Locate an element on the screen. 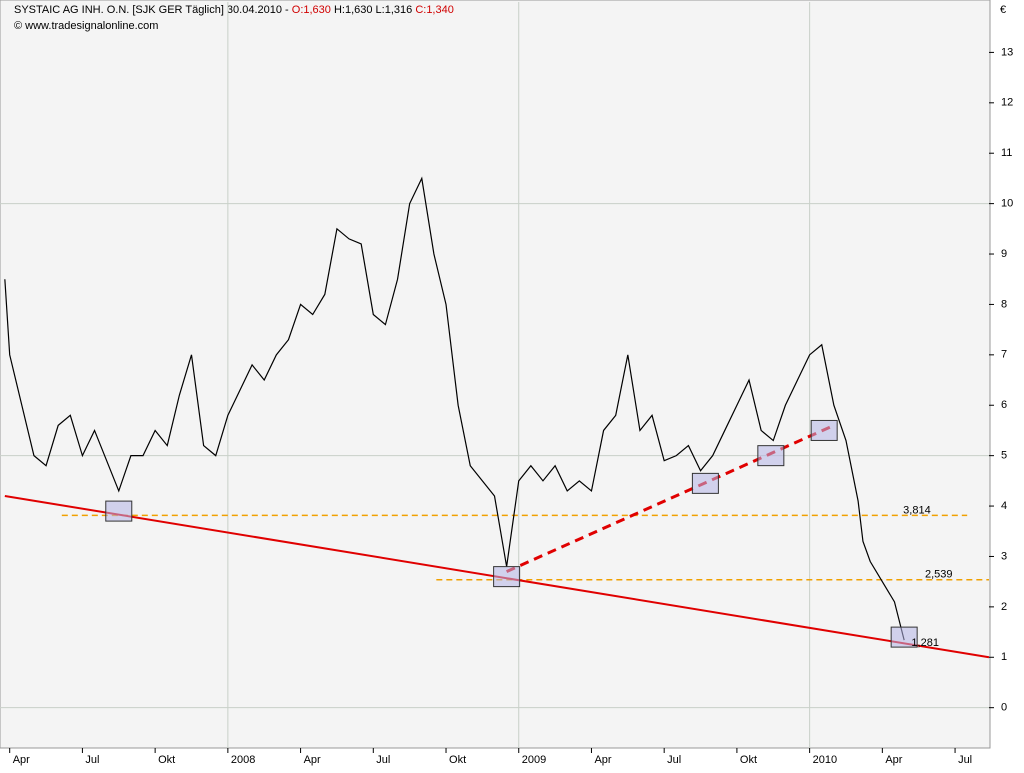 The height and width of the screenshot is (773, 1024). y-tick-label: 2 is located at coordinates (1004, 607).